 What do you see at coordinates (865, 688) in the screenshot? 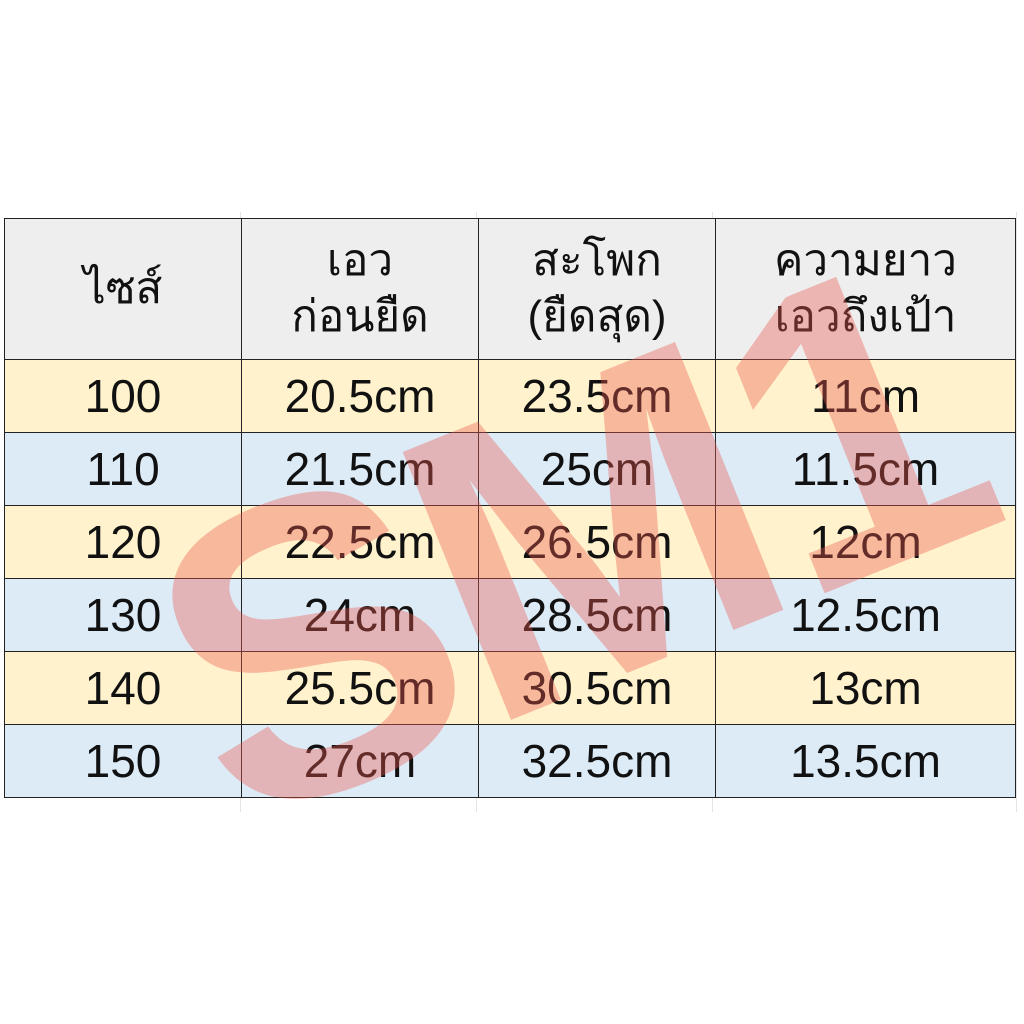
I see `table-cell: 13cm` at bounding box center [865, 688].